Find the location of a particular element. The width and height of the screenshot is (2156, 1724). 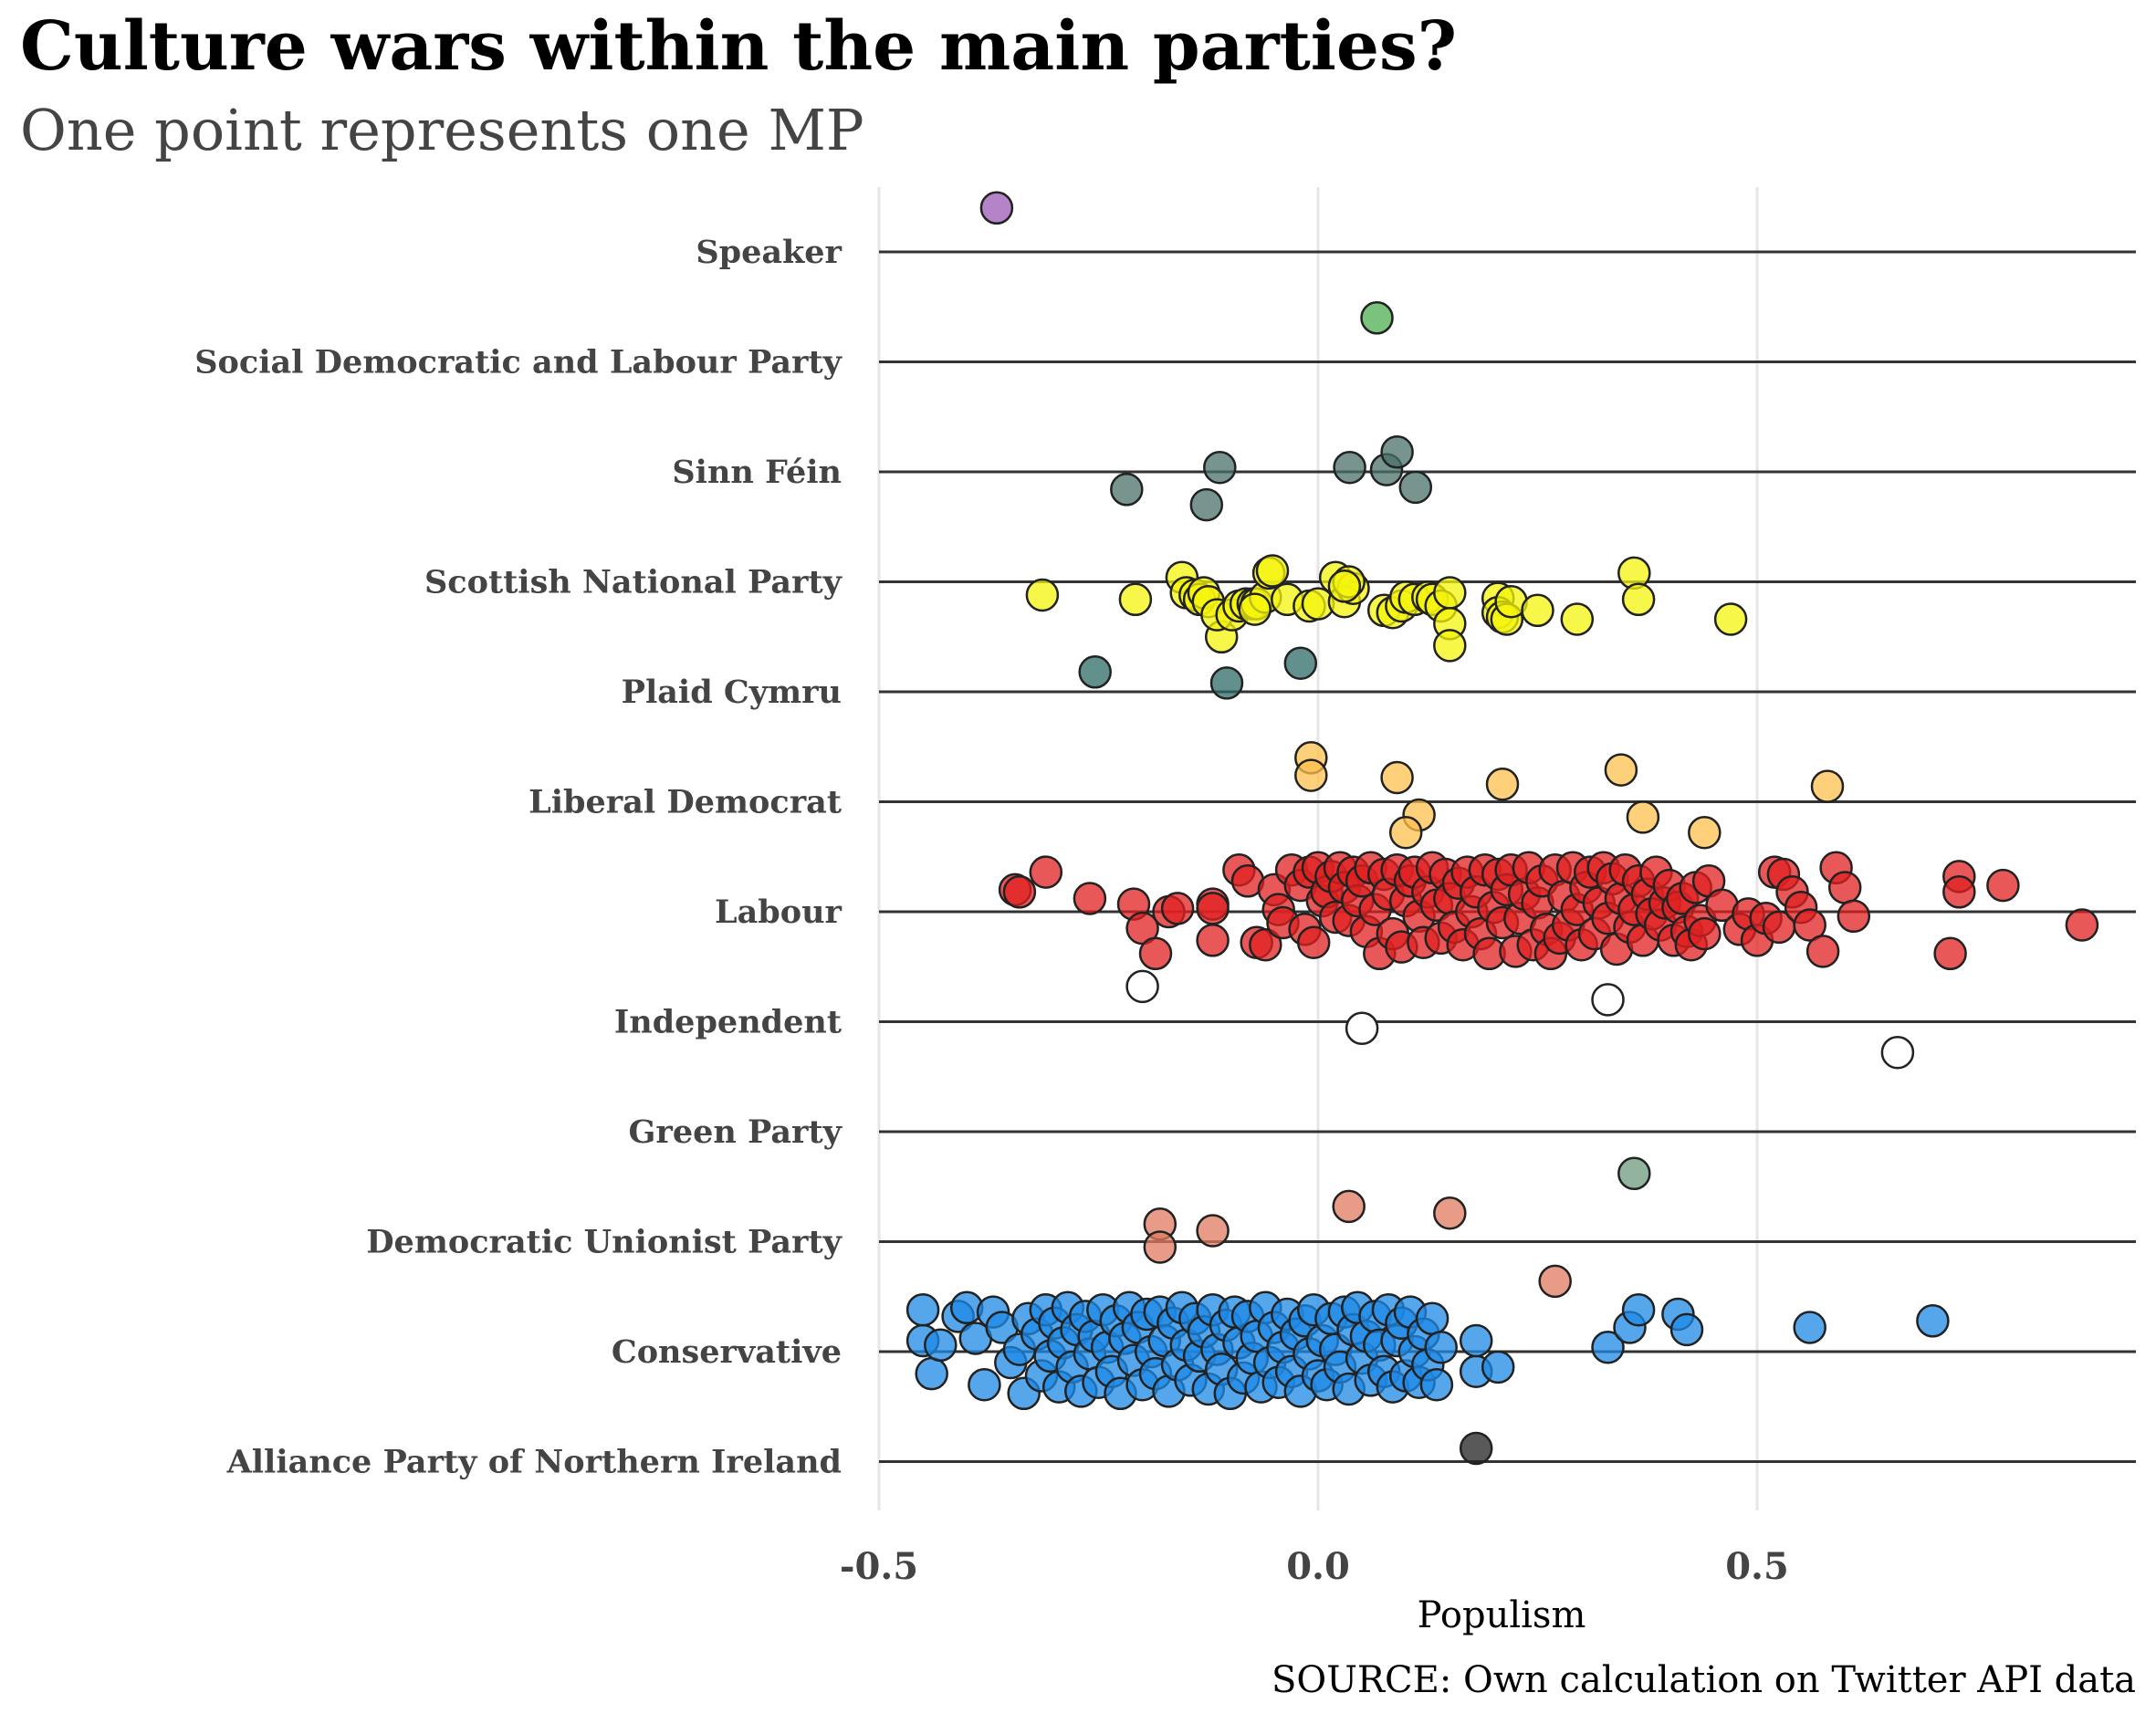

y-label-alliance-party-of-northern-ireland: Alliance Party of Northern Ireland is located at coordinates (534, 1462).